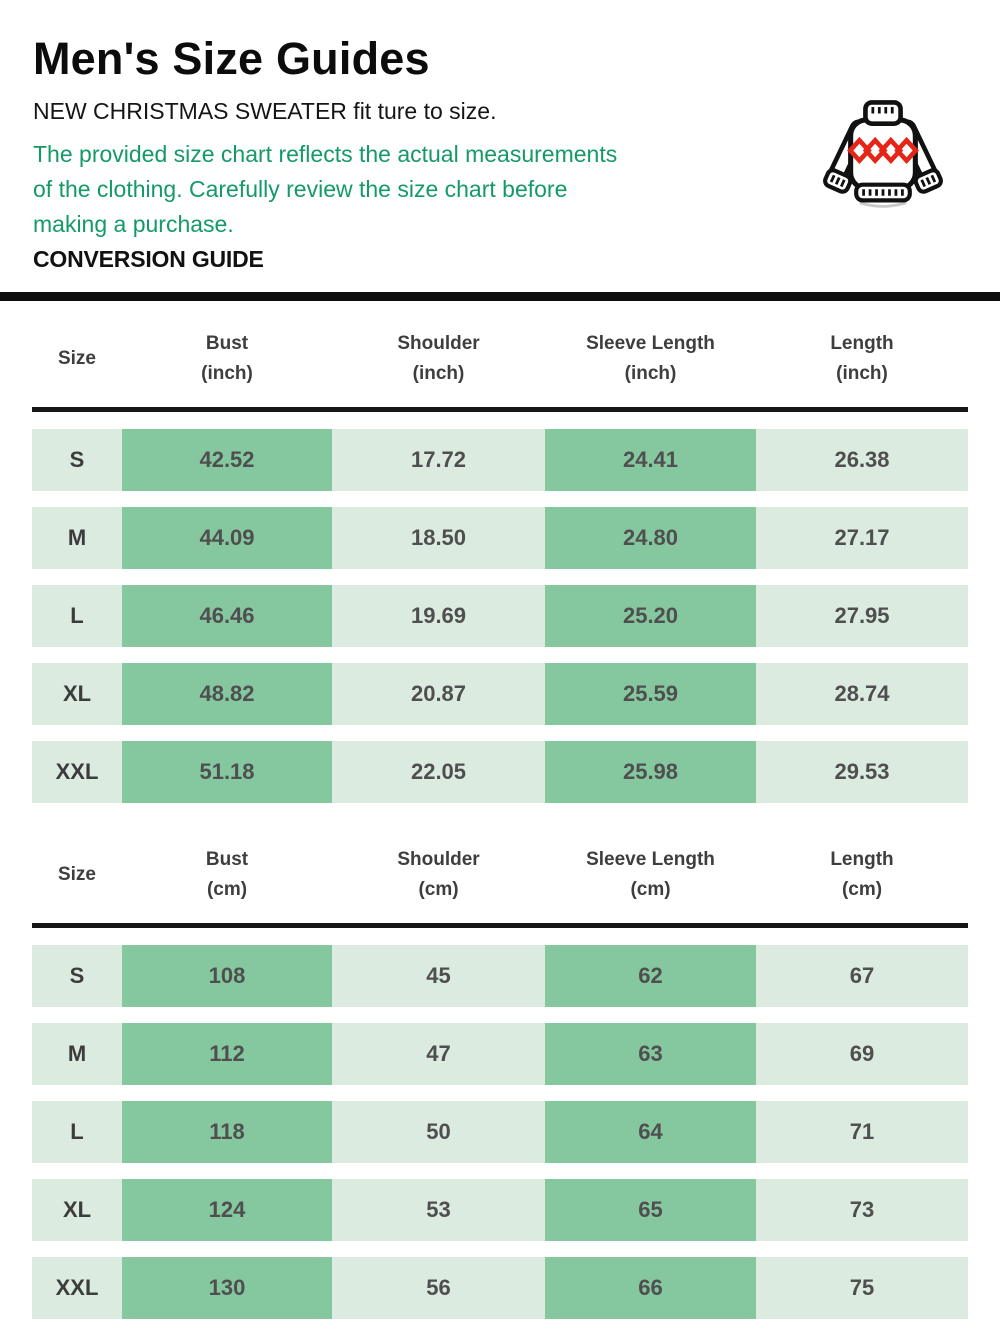 This screenshot has width=1000, height=1331. I want to click on cell-sleeve-length: 66, so click(650, 1288).